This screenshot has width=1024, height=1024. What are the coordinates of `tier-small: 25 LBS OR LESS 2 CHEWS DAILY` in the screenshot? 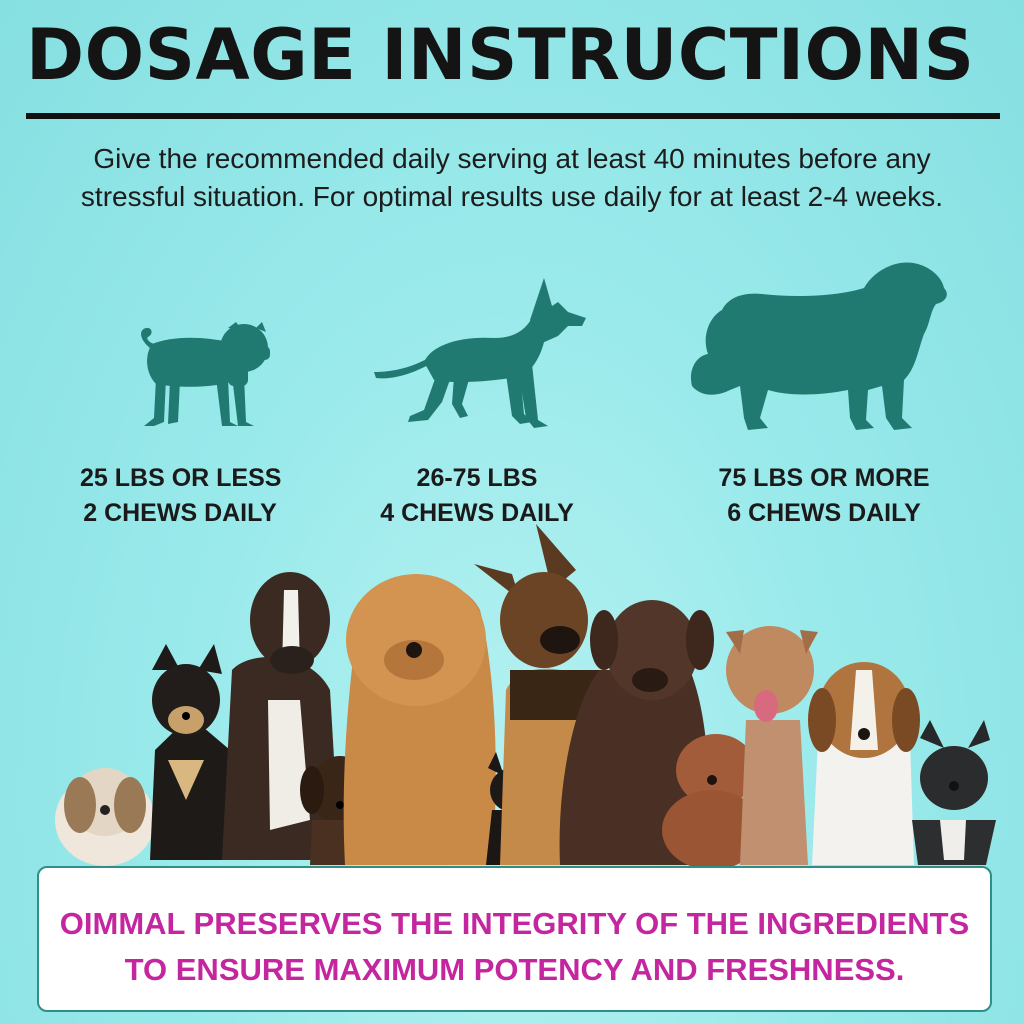 It's located at (181, 496).